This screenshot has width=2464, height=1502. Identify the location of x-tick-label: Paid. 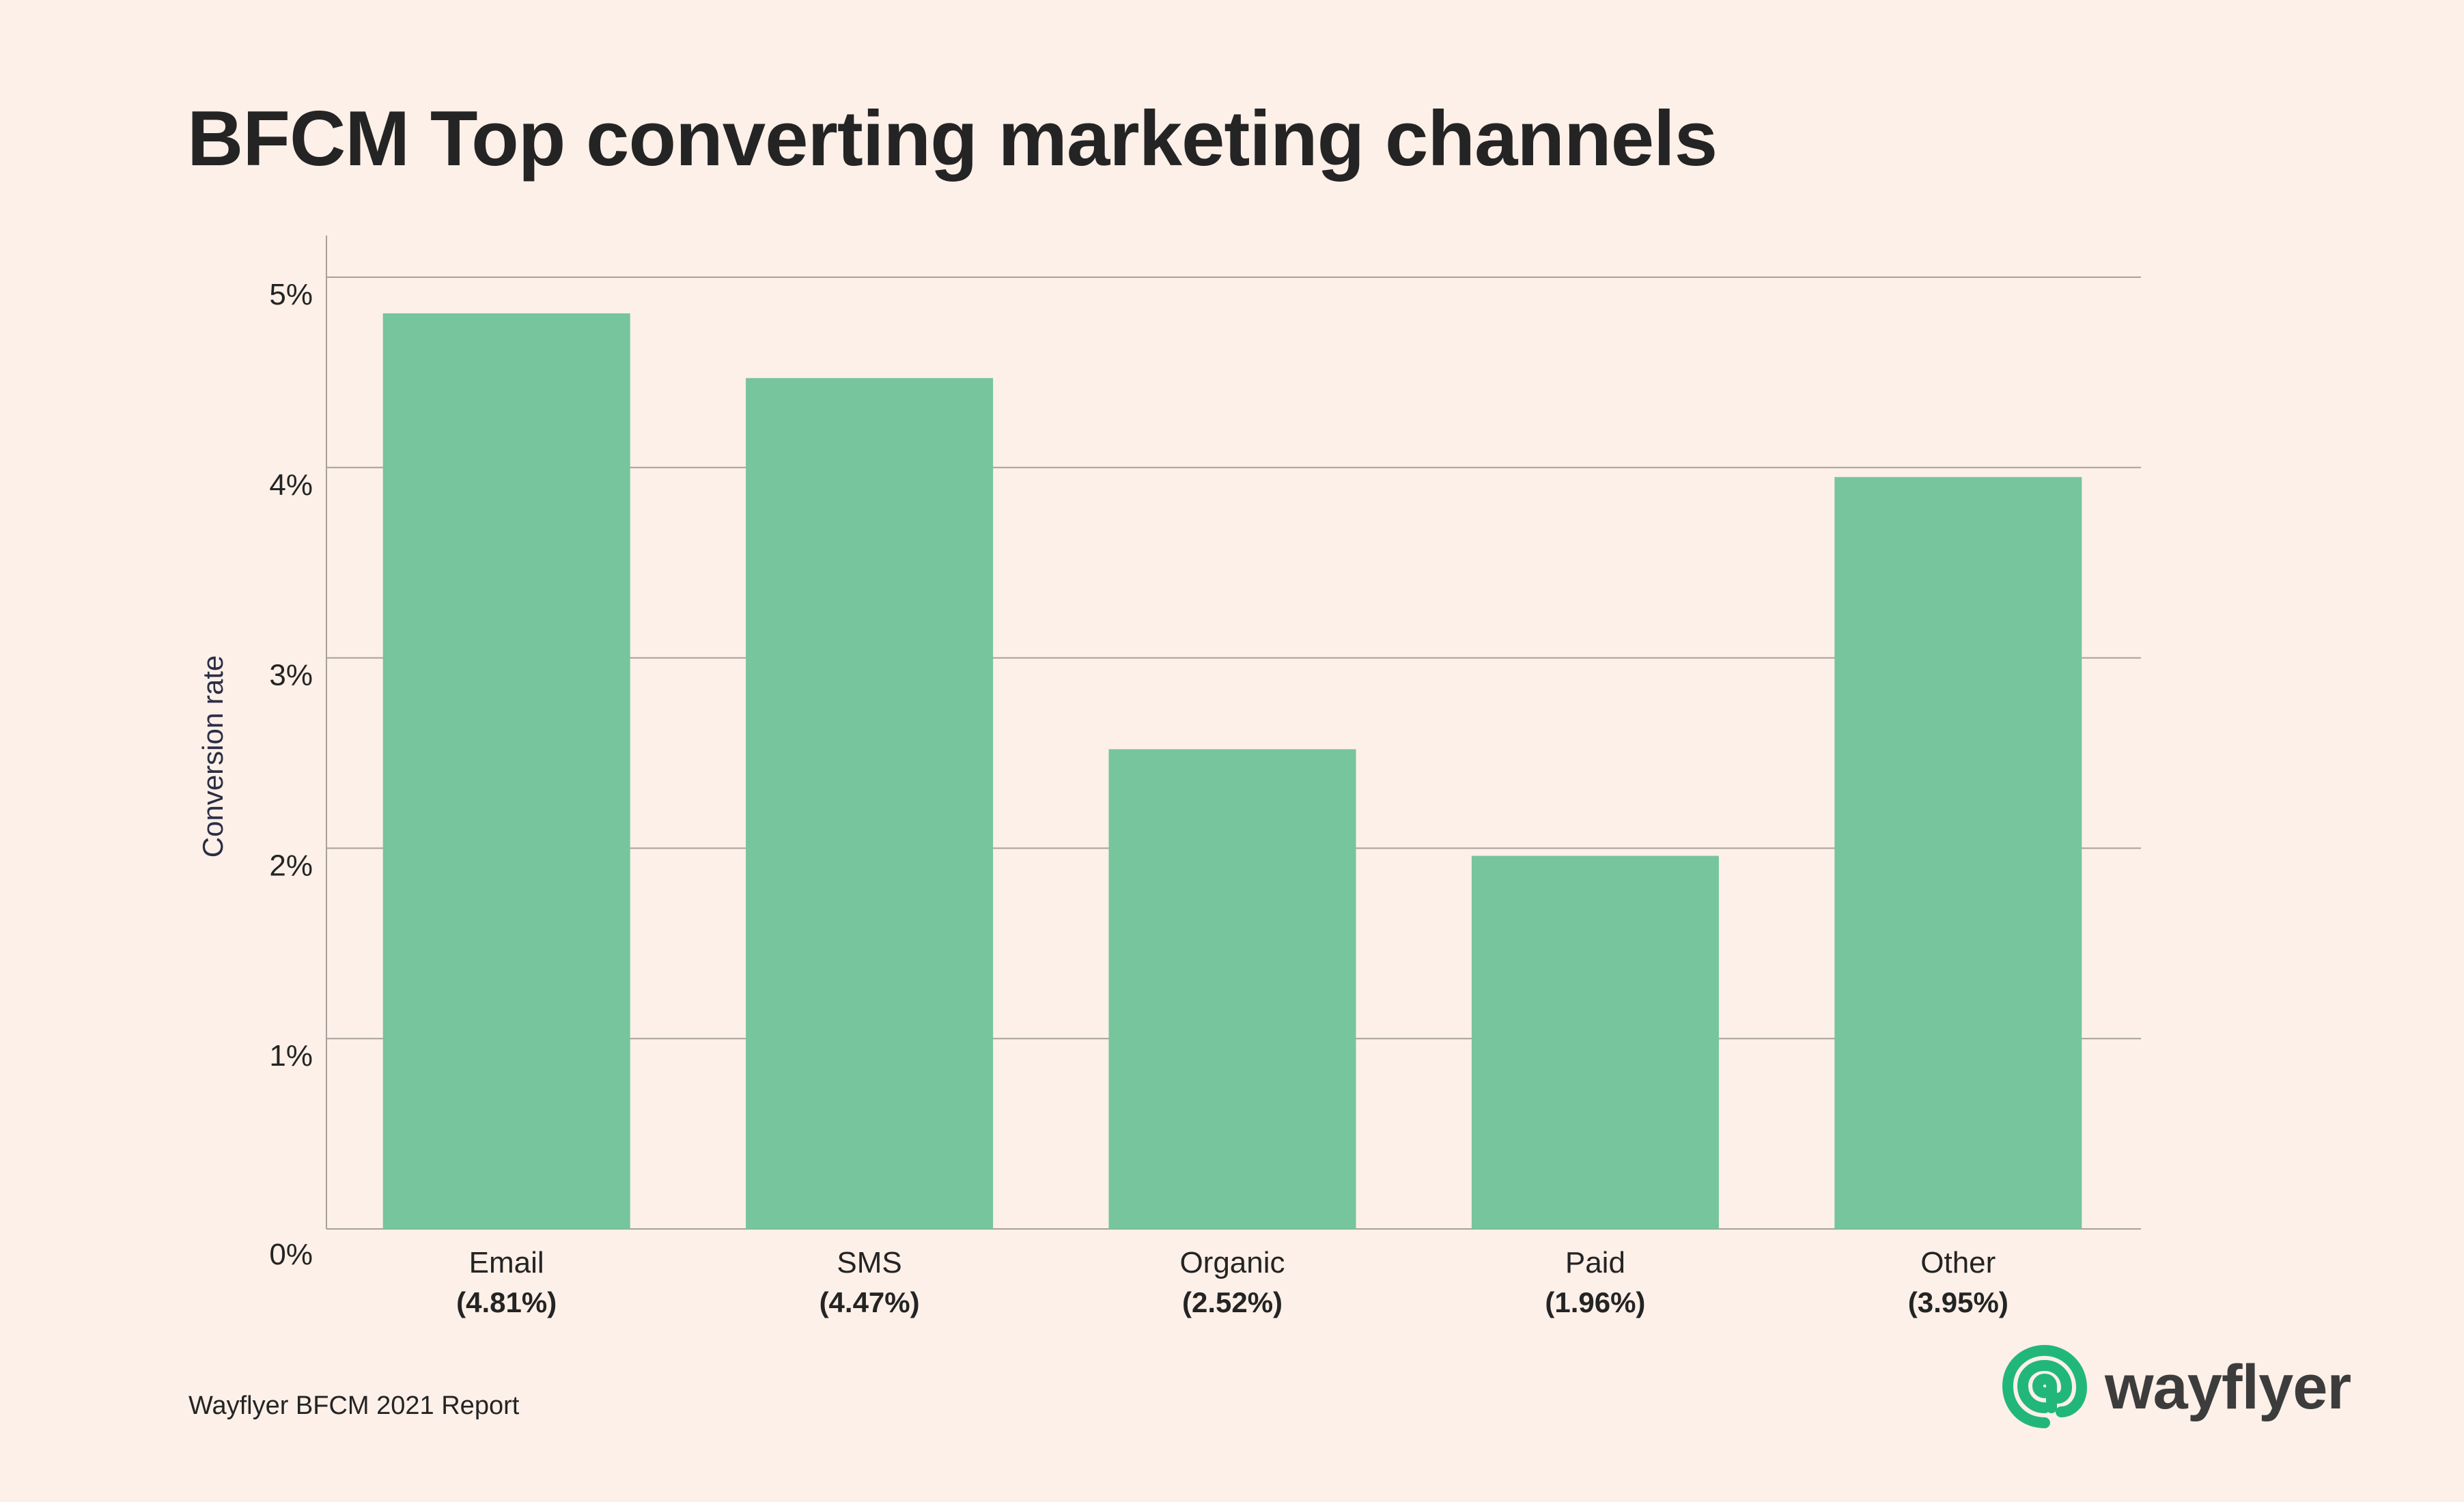
(1595, 1262).